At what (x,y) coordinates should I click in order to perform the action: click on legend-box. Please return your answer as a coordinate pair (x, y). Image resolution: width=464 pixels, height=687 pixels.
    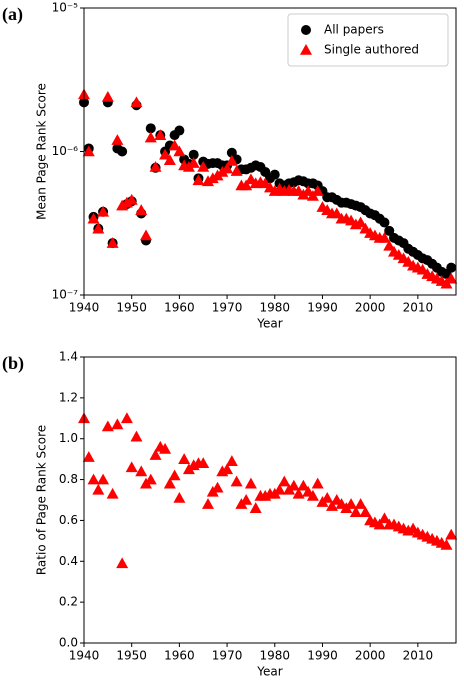
    Looking at the image, I should click on (368, 40).